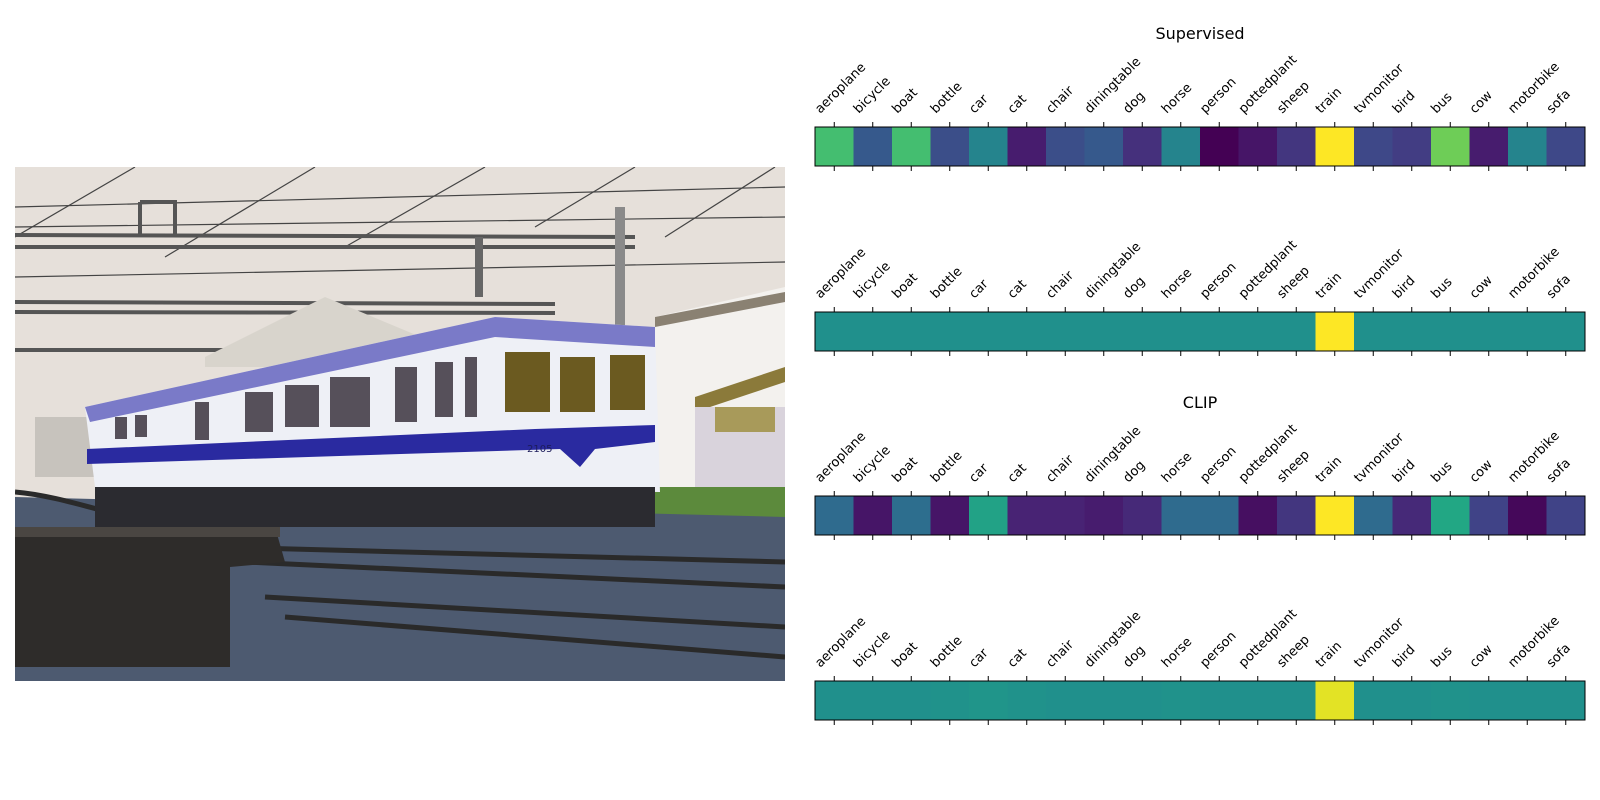  What do you see at coordinates (539, 449) in the screenshot?
I see `train-number: 2105` at bounding box center [539, 449].